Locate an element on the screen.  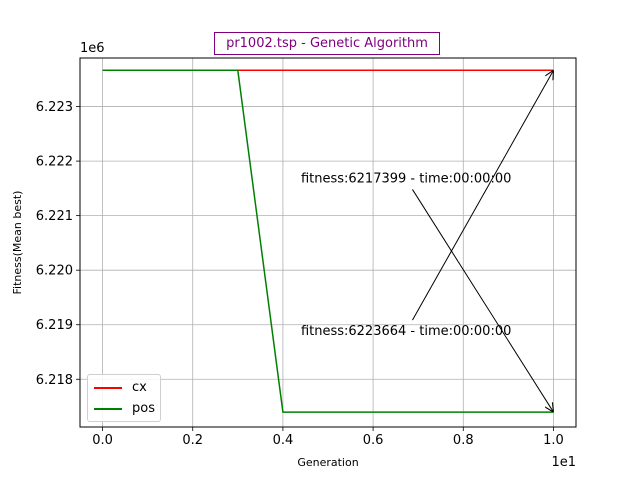
y-tick-label: 6.218 is located at coordinates (54, 380).